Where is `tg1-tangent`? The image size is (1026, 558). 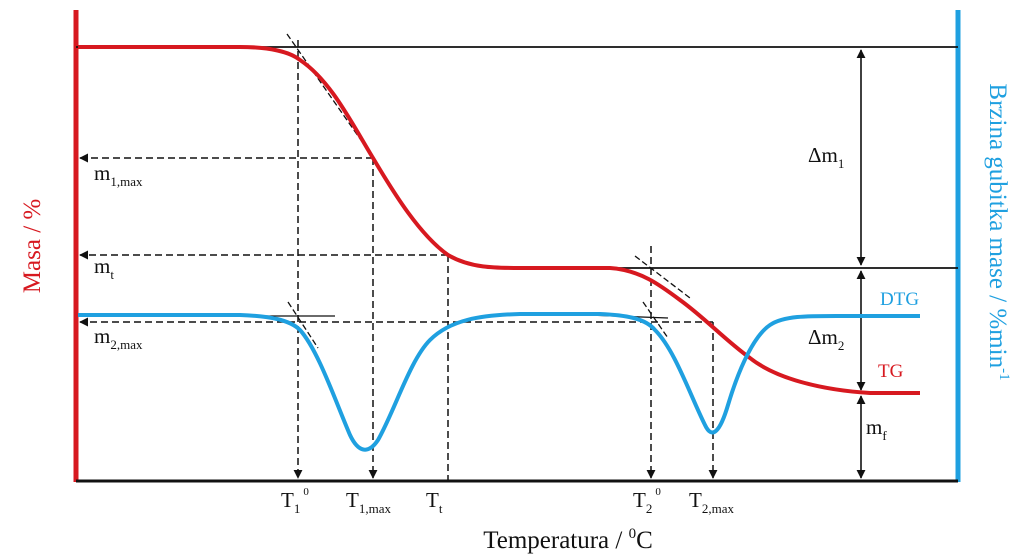 tg1-tangent is located at coordinates (329, 95).